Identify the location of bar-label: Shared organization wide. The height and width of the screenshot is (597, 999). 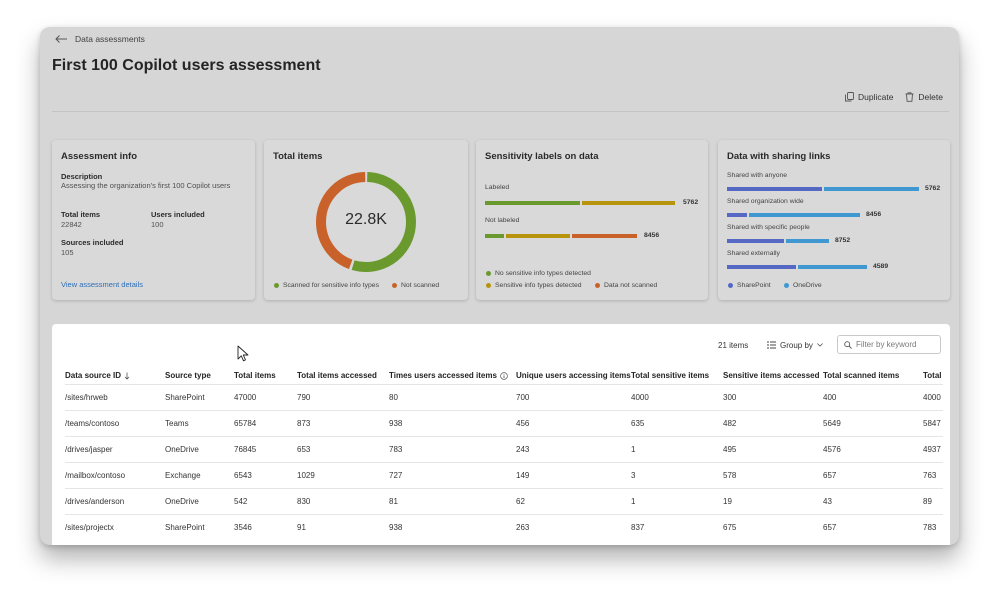
(765, 201).